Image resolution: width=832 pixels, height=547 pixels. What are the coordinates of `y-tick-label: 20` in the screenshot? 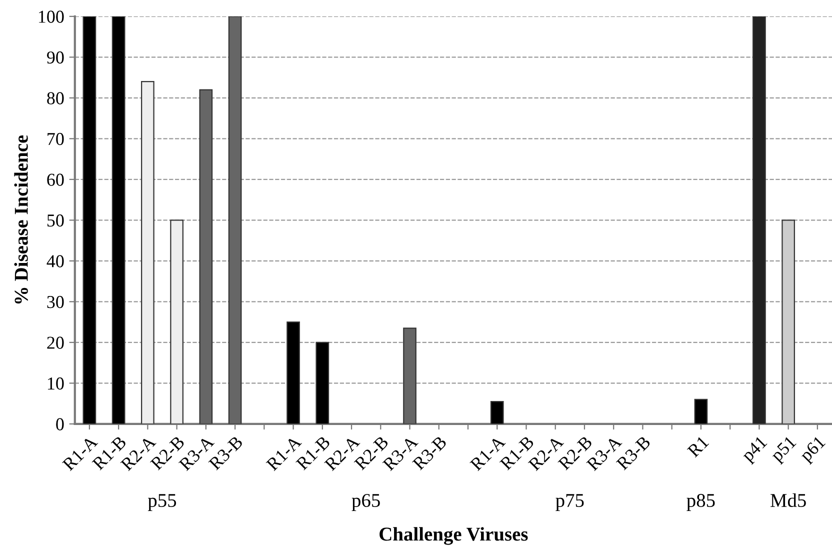 It's located at (55, 342).